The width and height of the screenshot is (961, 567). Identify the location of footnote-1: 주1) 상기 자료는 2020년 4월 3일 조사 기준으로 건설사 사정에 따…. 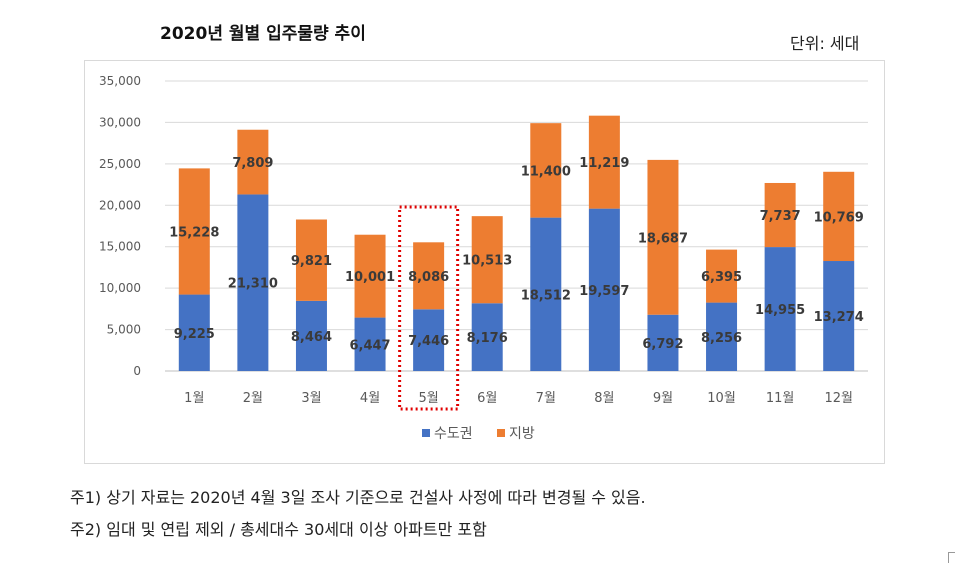
(358, 497).